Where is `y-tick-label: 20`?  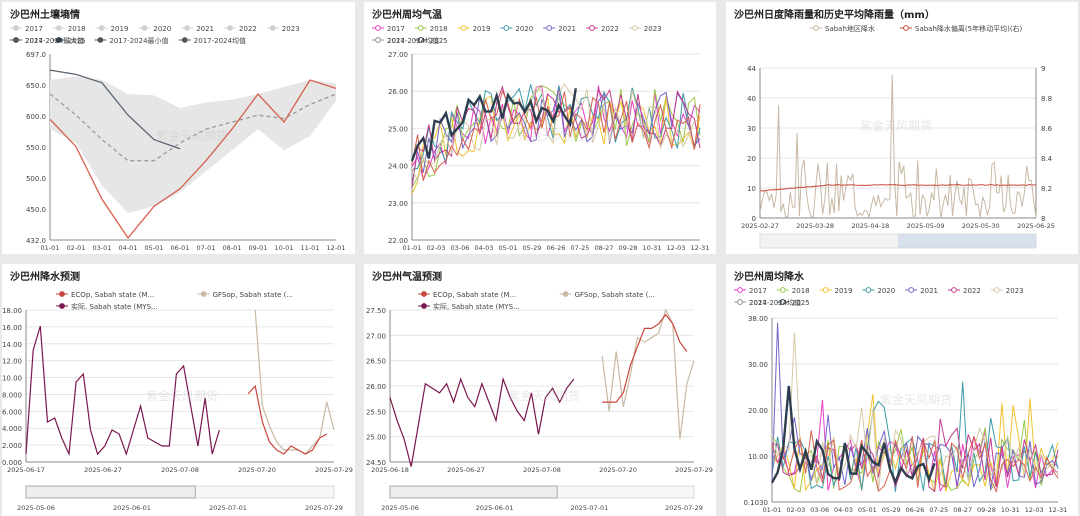
y-tick-label: 20 is located at coordinates (751, 159).